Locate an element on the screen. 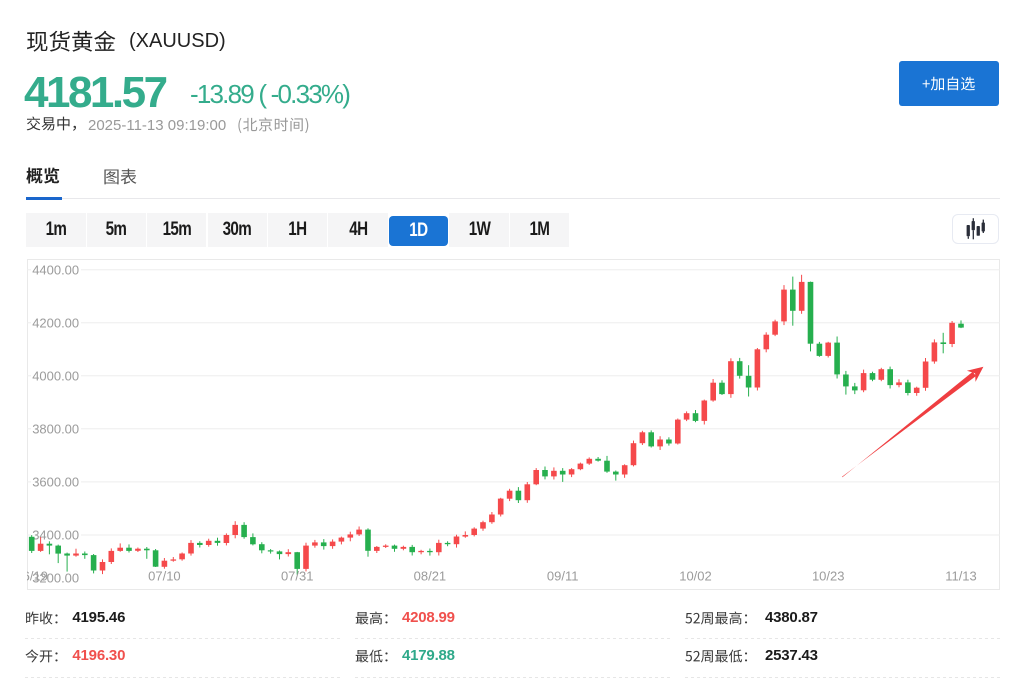 The height and width of the screenshot is (695, 1024). svg-text: 07/31 is located at coordinates (297, 576).